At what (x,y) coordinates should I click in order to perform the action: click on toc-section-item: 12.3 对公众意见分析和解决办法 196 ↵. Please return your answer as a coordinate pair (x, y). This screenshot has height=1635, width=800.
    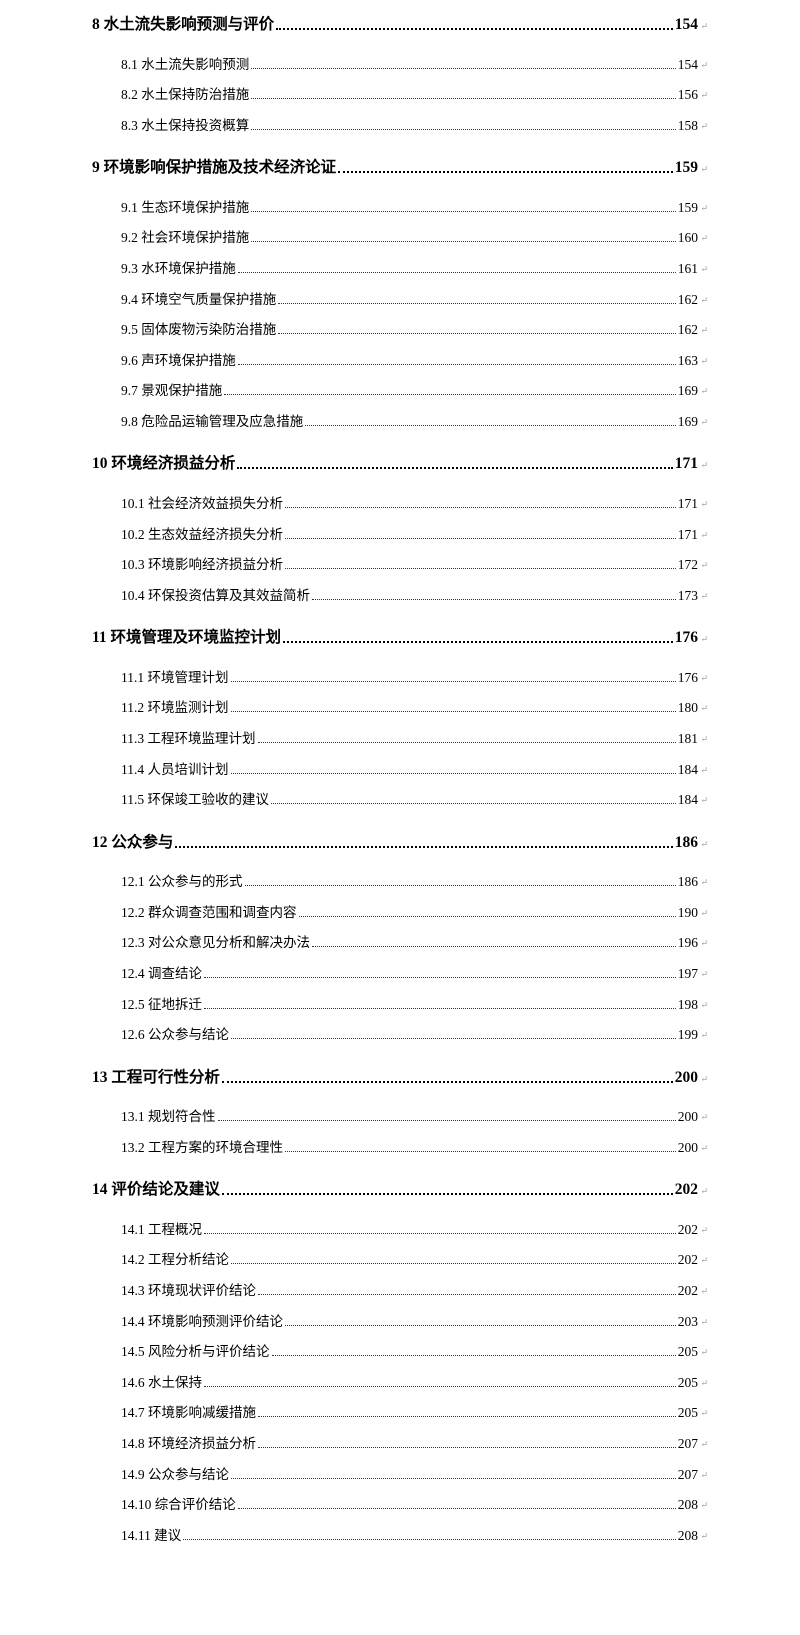
    Looking at the image, I should click on (414, 941).